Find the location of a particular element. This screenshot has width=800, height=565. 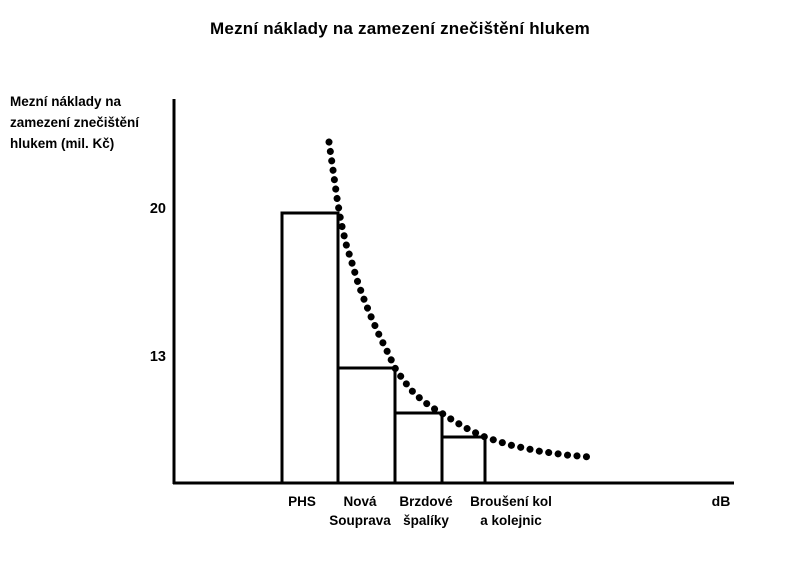

x-category-label: Nová Souprava is located at coordinates (360, 511).